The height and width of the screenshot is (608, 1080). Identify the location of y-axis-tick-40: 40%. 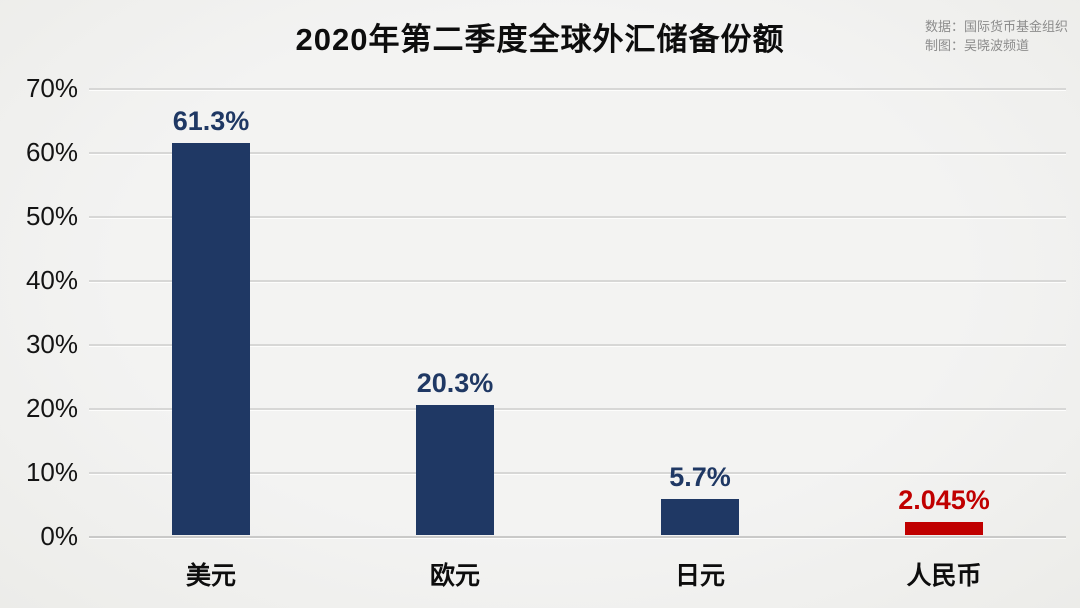
(51, 280).